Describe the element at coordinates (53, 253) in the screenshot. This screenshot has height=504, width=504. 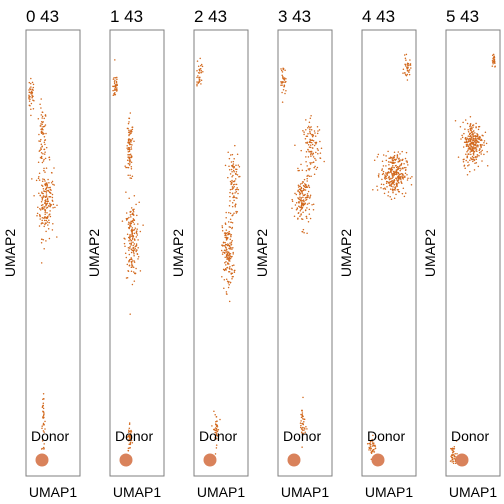
I see `panel-frame` at that location.